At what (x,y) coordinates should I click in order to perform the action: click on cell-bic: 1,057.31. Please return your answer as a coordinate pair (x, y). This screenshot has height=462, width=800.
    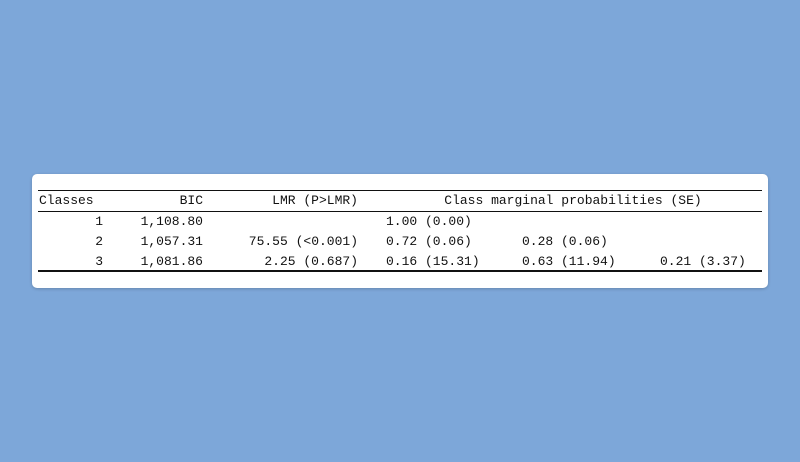
    Looking at the image, I should click on (171, 241).